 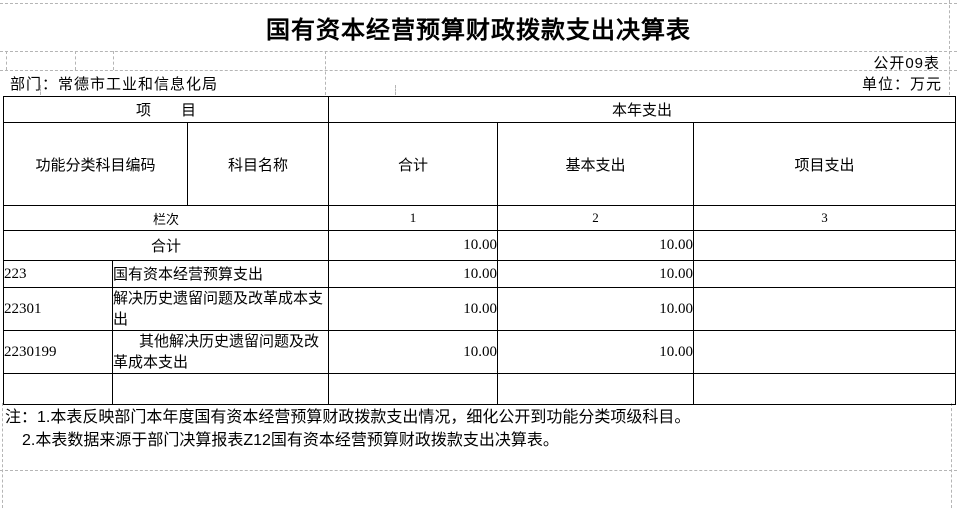 I want to click on unit-label: 单位：万元, so click(x=901, y=84).